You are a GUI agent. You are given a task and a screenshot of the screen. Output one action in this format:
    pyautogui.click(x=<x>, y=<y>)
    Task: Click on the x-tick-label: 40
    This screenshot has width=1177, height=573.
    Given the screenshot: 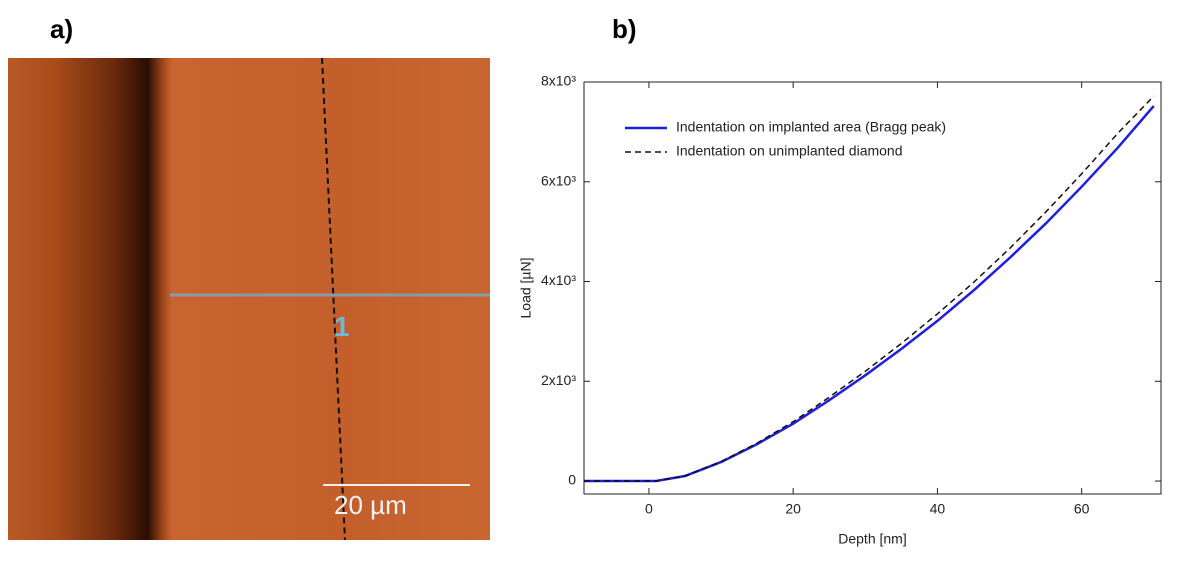 What is the action you would take?
    pyautogui.click(x=938, y=509)
    